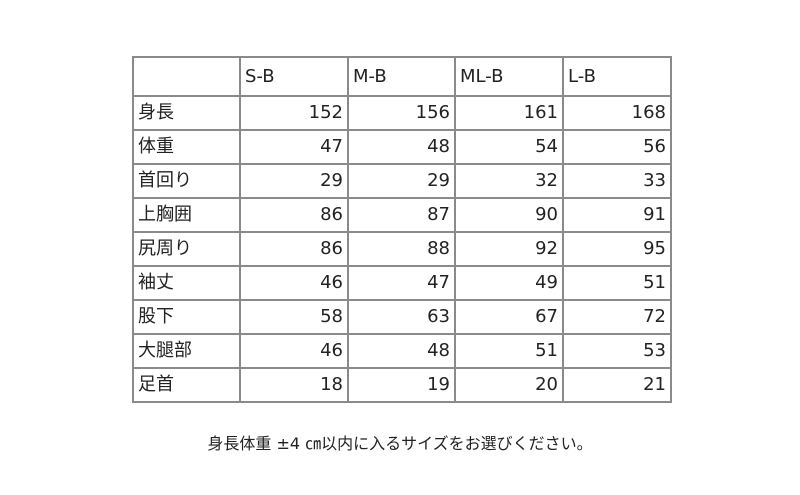 Image resolution: width=800 pixels, height=495 pixels. I want to click on table-row: 体重 47 48 54 56, so click(402, 147).